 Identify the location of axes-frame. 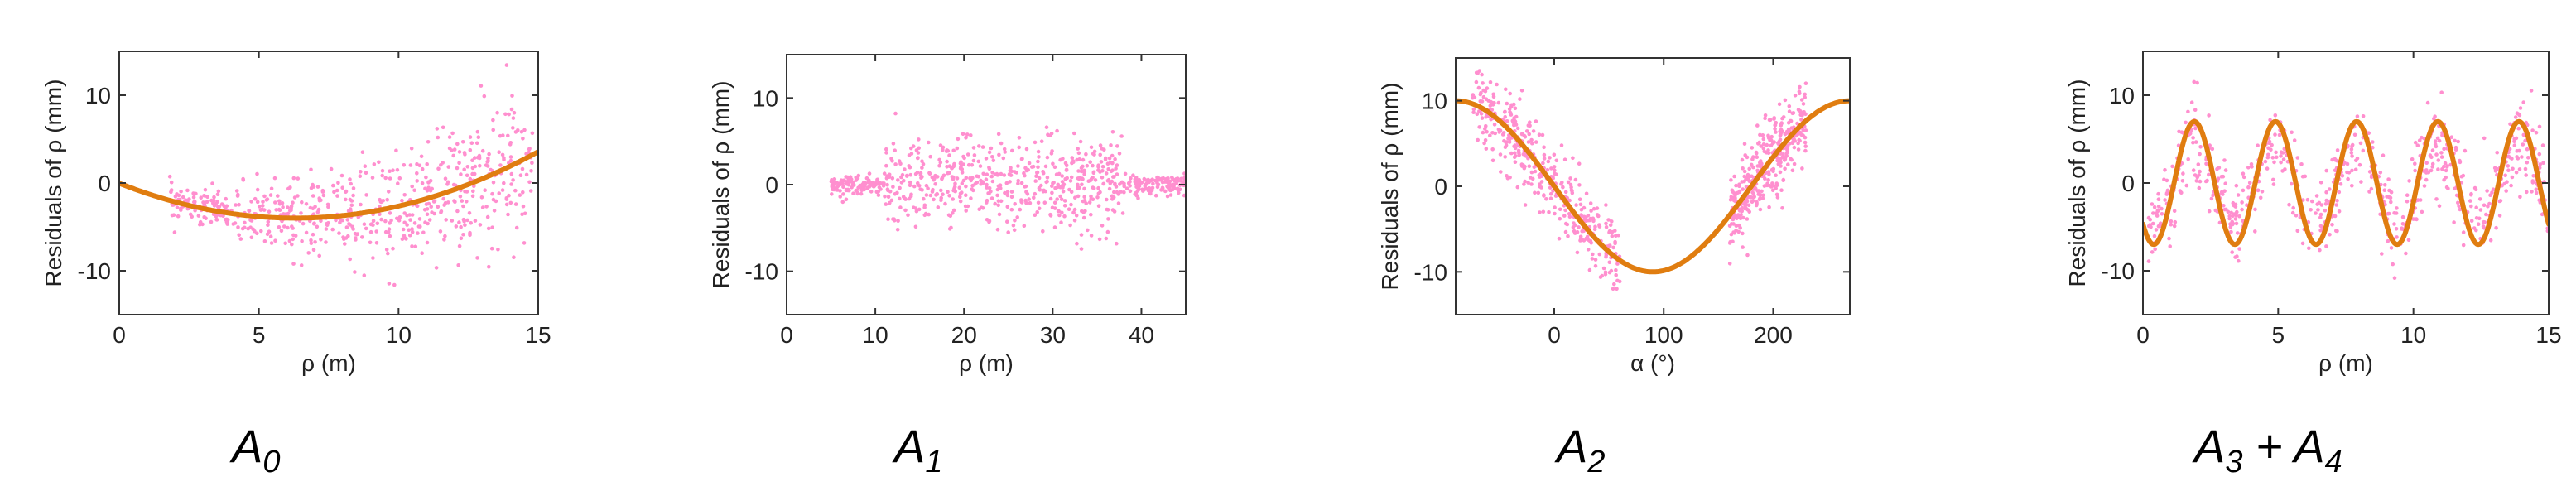
(1653, 186).